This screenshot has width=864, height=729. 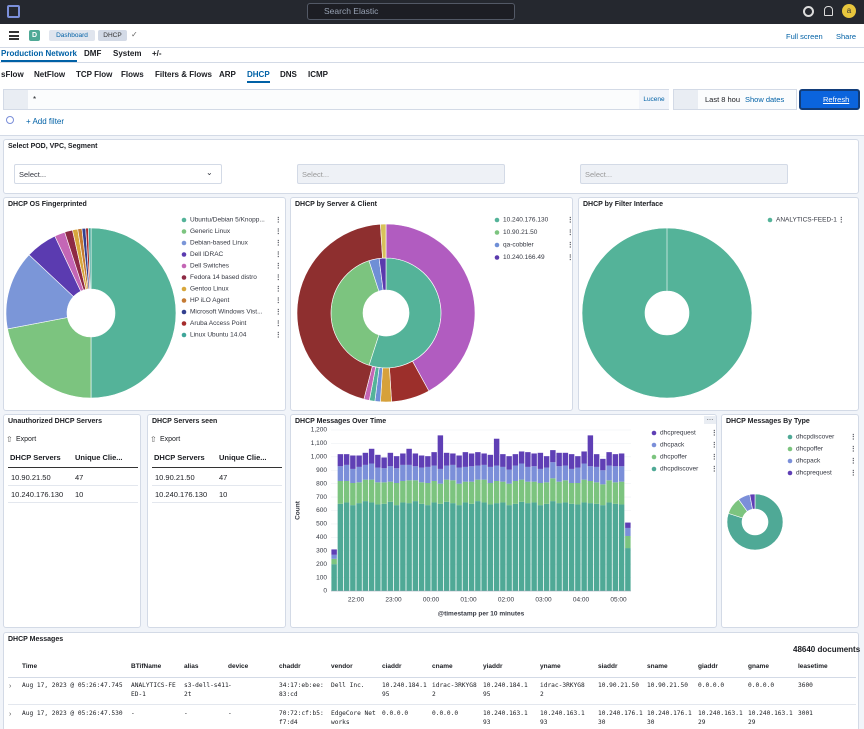 I want to click on breadcrumb: Dashboard, so click(x=72, y=35).